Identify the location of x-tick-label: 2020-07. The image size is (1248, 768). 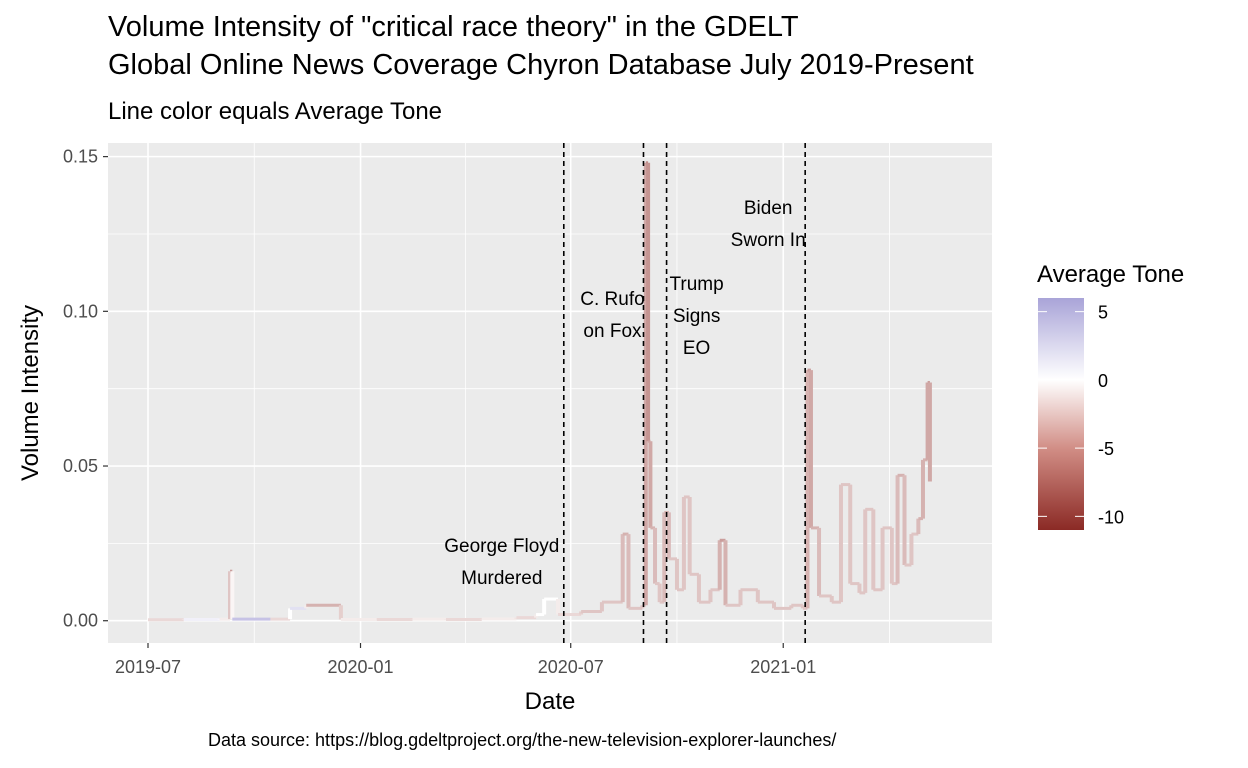
(571, 667).